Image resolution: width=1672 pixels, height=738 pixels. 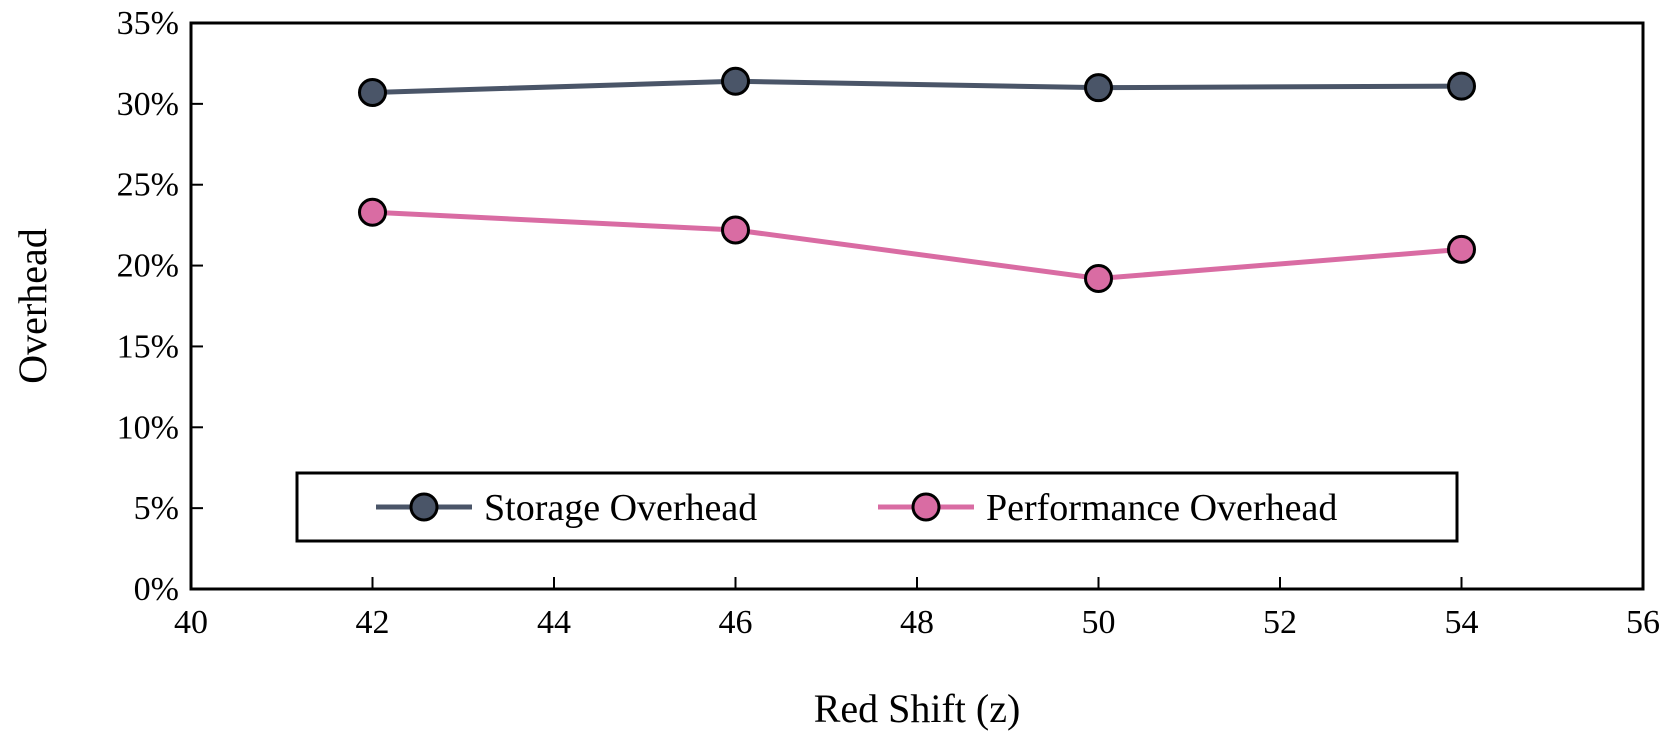 I want to click on y-tick-label: 30%, so click(x=148, y=104).